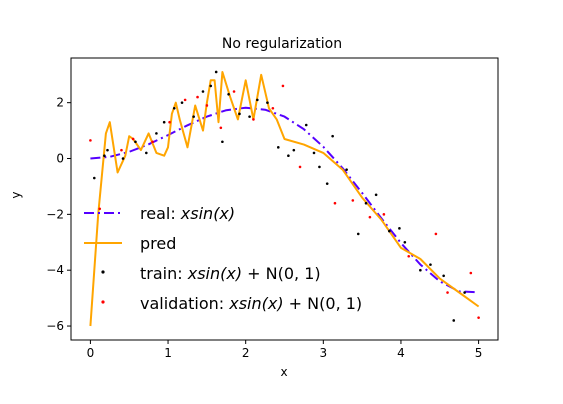 This screenshot has width=563, height=404. What do you see at coordinates (168, 353) in the screenshot?
I see `x-tick-label: 1` at bounding box center [168, 353].